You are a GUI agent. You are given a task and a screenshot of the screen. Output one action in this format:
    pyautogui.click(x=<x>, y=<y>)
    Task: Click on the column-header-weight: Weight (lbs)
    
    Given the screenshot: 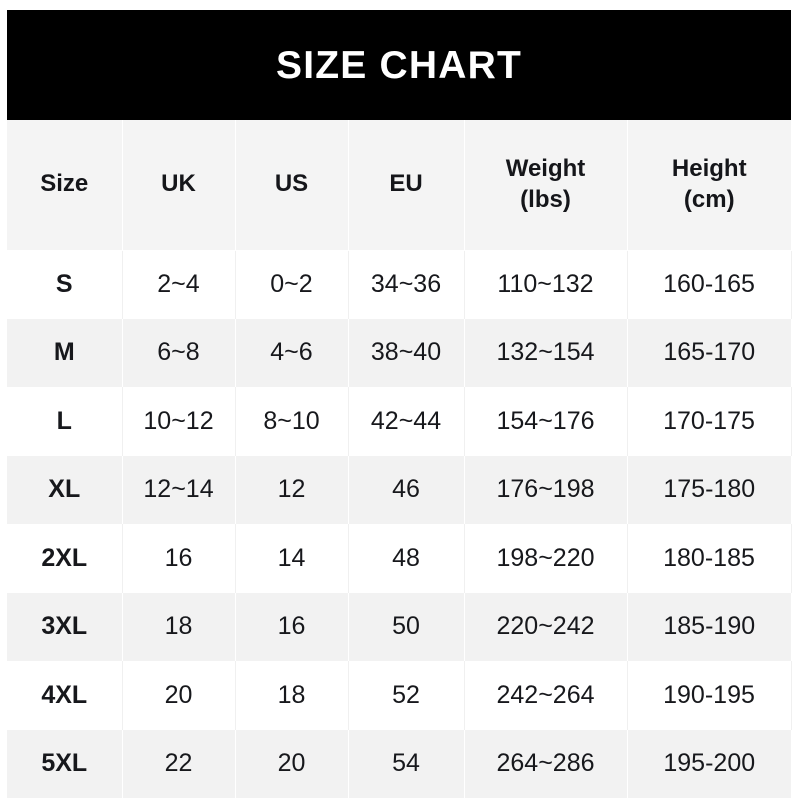 What is the action you would take?
    pyautogui.click(x=546, y=185)
    